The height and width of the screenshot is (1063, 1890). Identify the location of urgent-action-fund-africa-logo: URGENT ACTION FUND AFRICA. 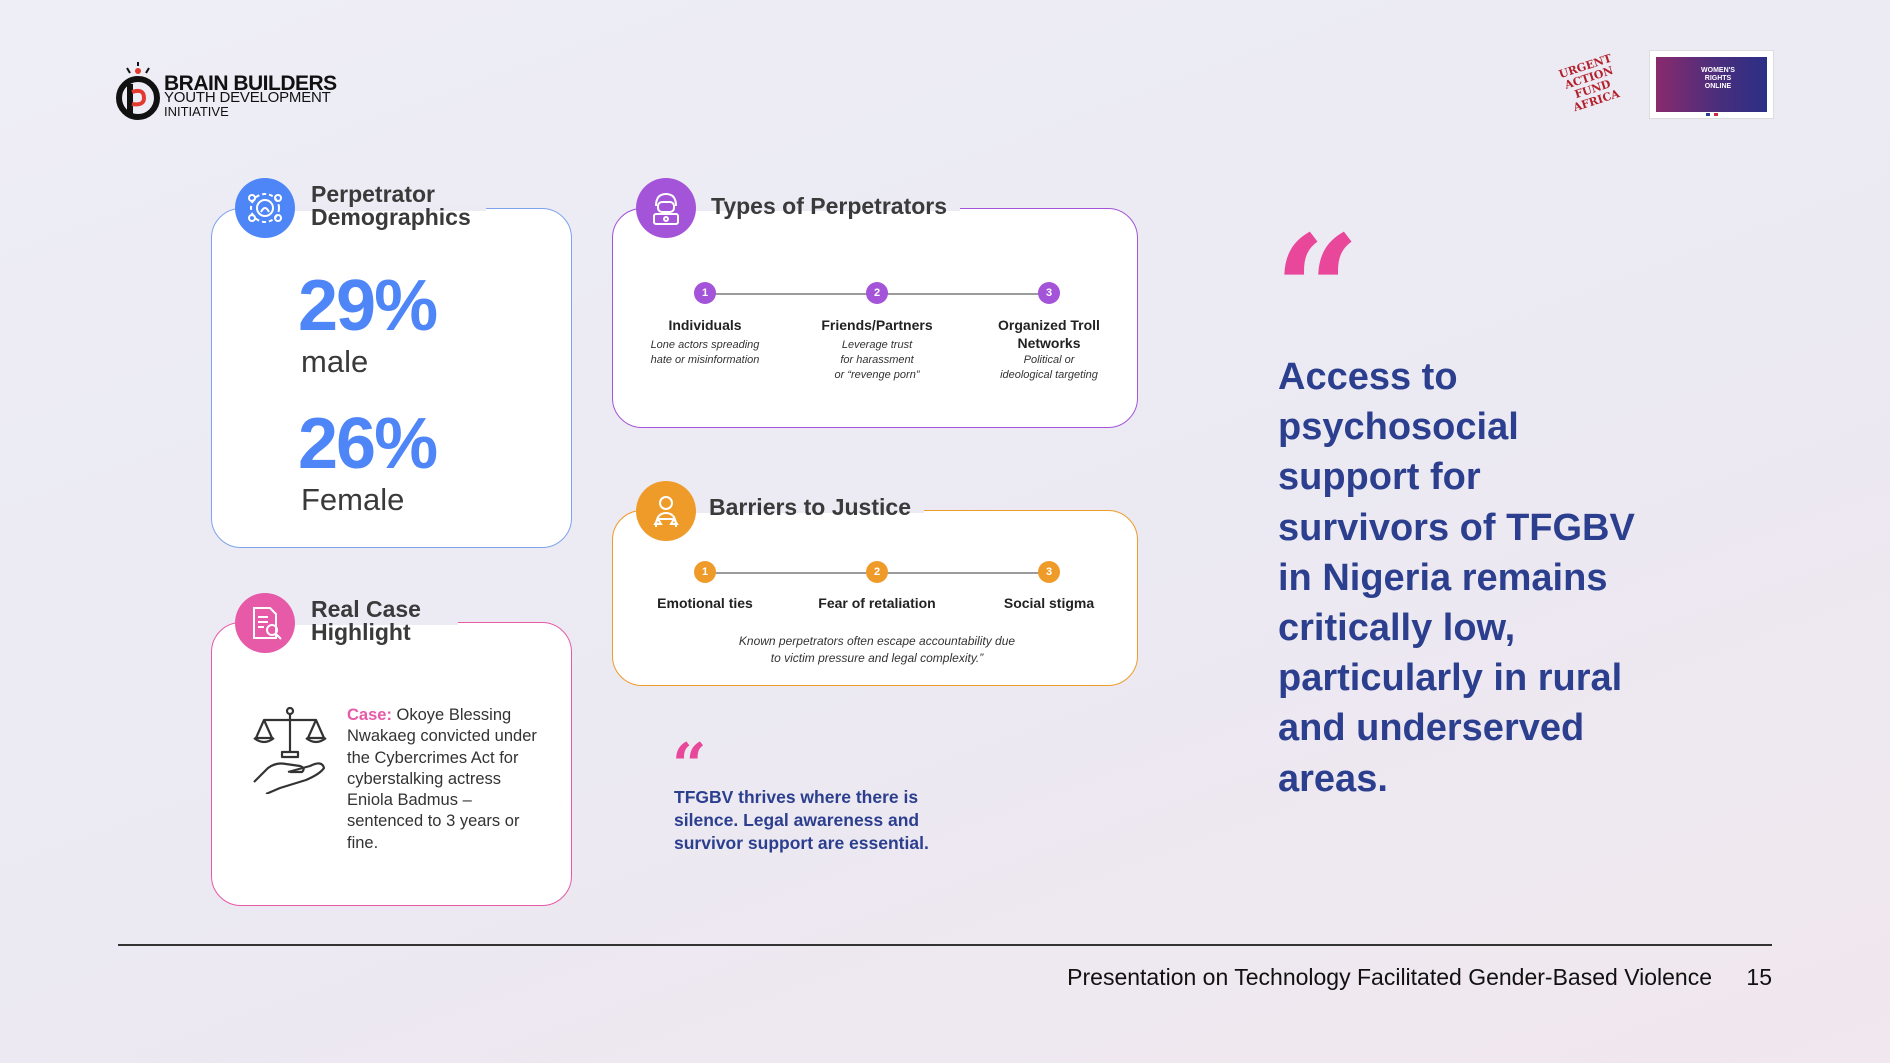
(1595, 85).